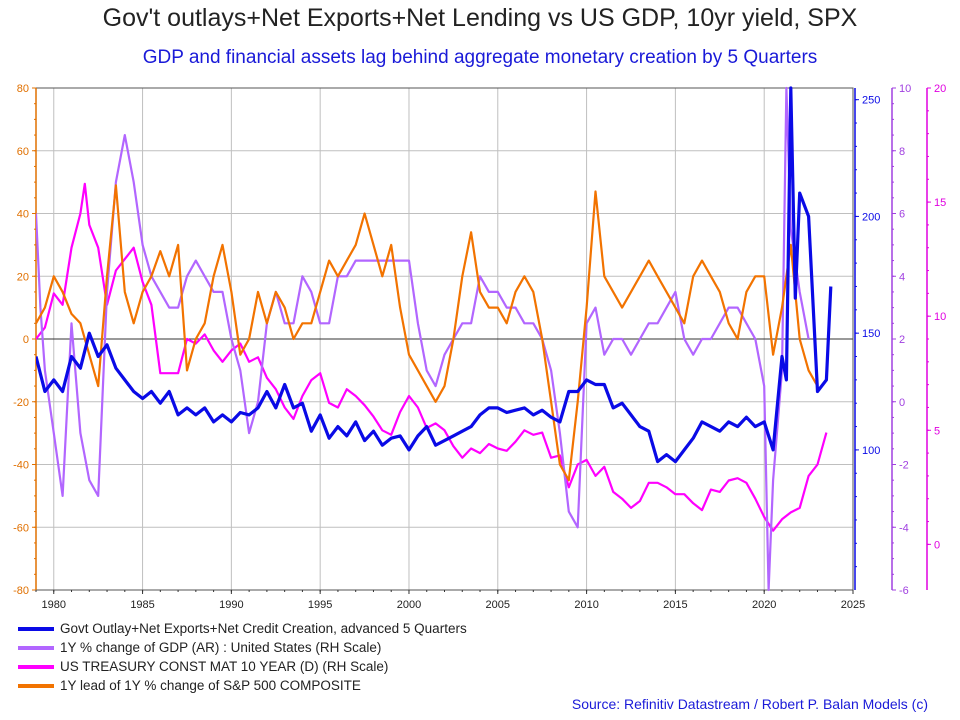 The image size is (960, 720). Describe the element at coordinates (871, 334) in the screenshot. I see `right-govt-tick-label: 150` at that location.